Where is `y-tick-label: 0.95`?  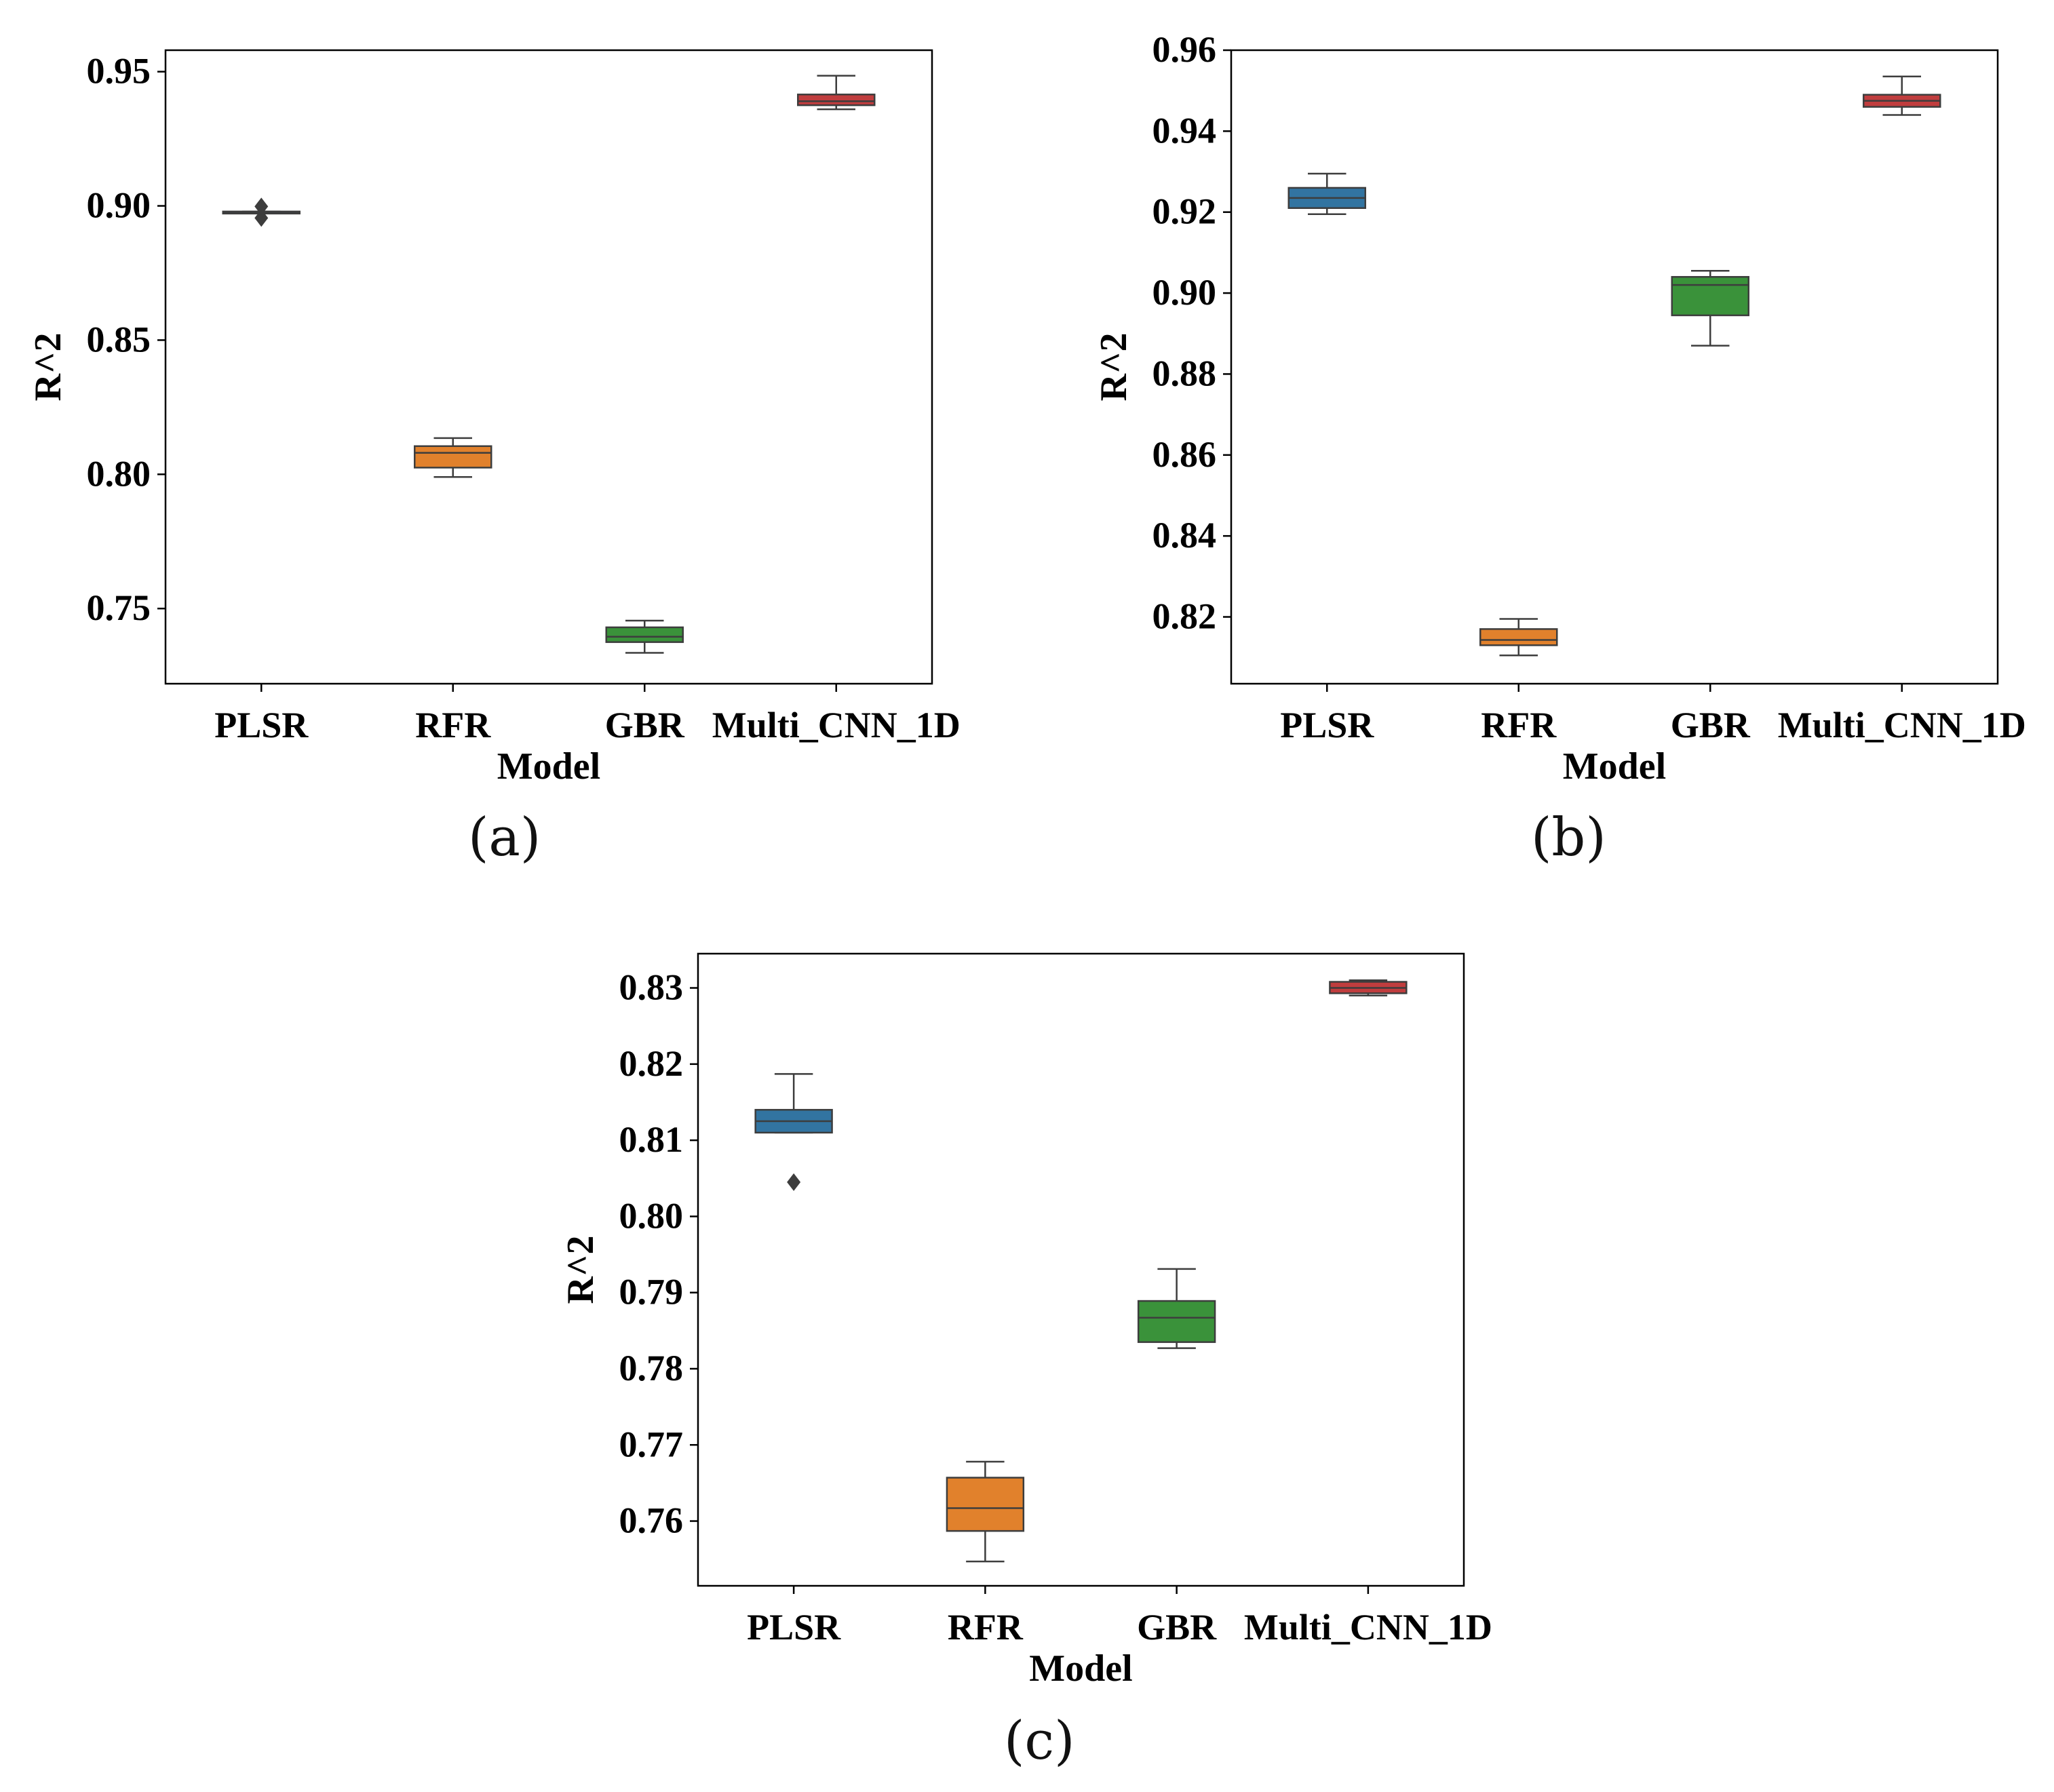 y-tick-label: 0.95 is located at coordinates (119, 71).